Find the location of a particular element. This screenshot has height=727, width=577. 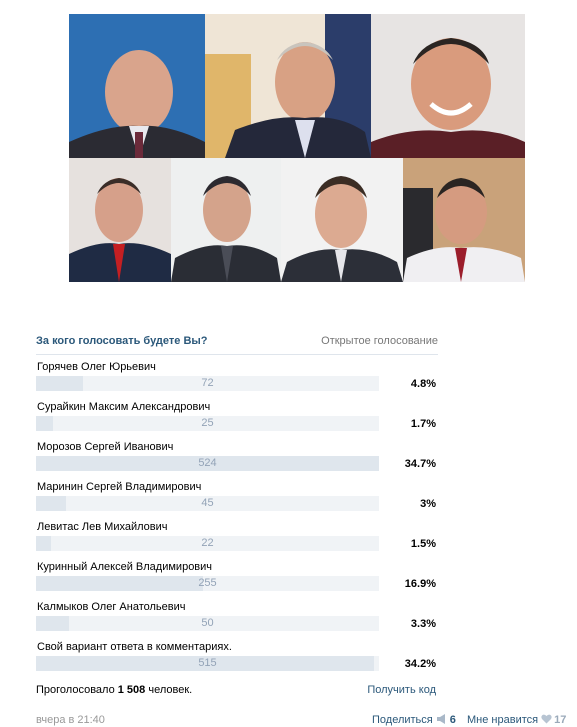

poll-option-percent: 1.7% is located at coordinates (423, 424).